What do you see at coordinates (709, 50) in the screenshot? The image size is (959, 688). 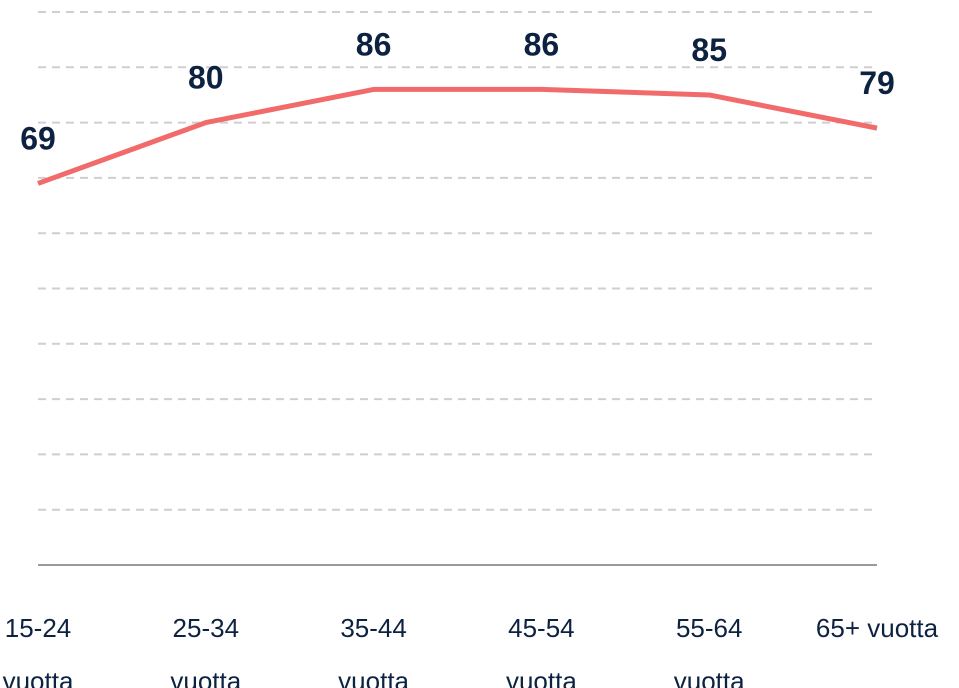 I see `data-label: 85` at bounding box center [709, 50].